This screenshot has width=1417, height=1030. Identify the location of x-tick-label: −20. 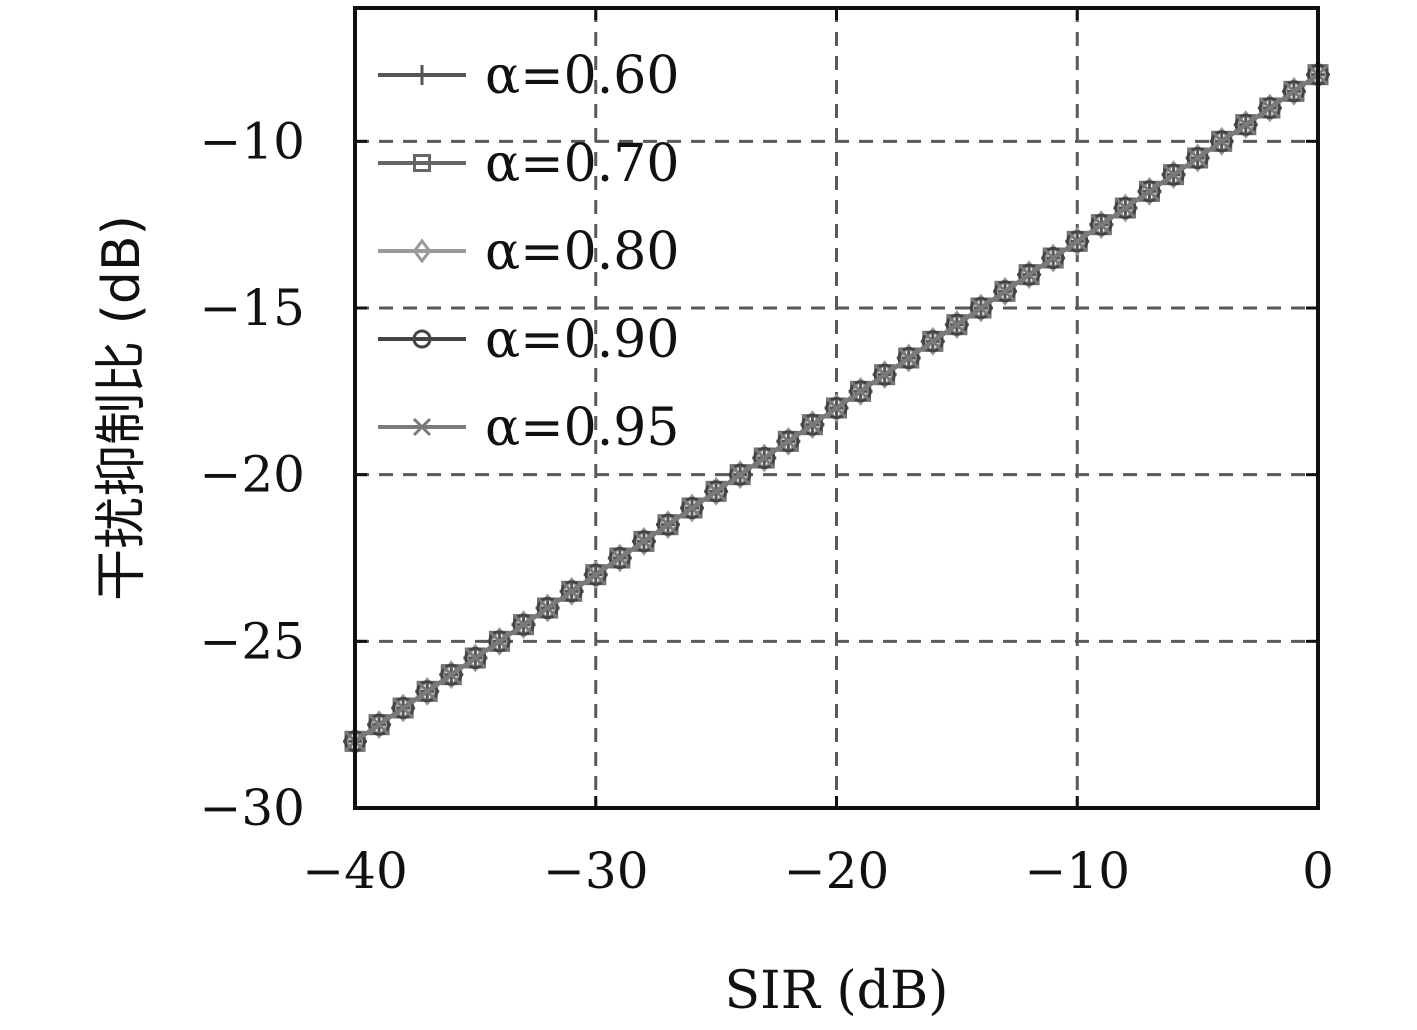
(837, 871).